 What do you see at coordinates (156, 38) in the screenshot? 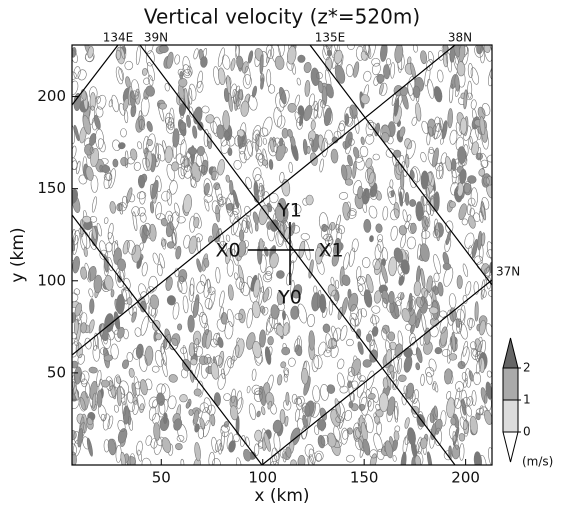
I see `map-label: 39N` at bounding box center [156, 38].